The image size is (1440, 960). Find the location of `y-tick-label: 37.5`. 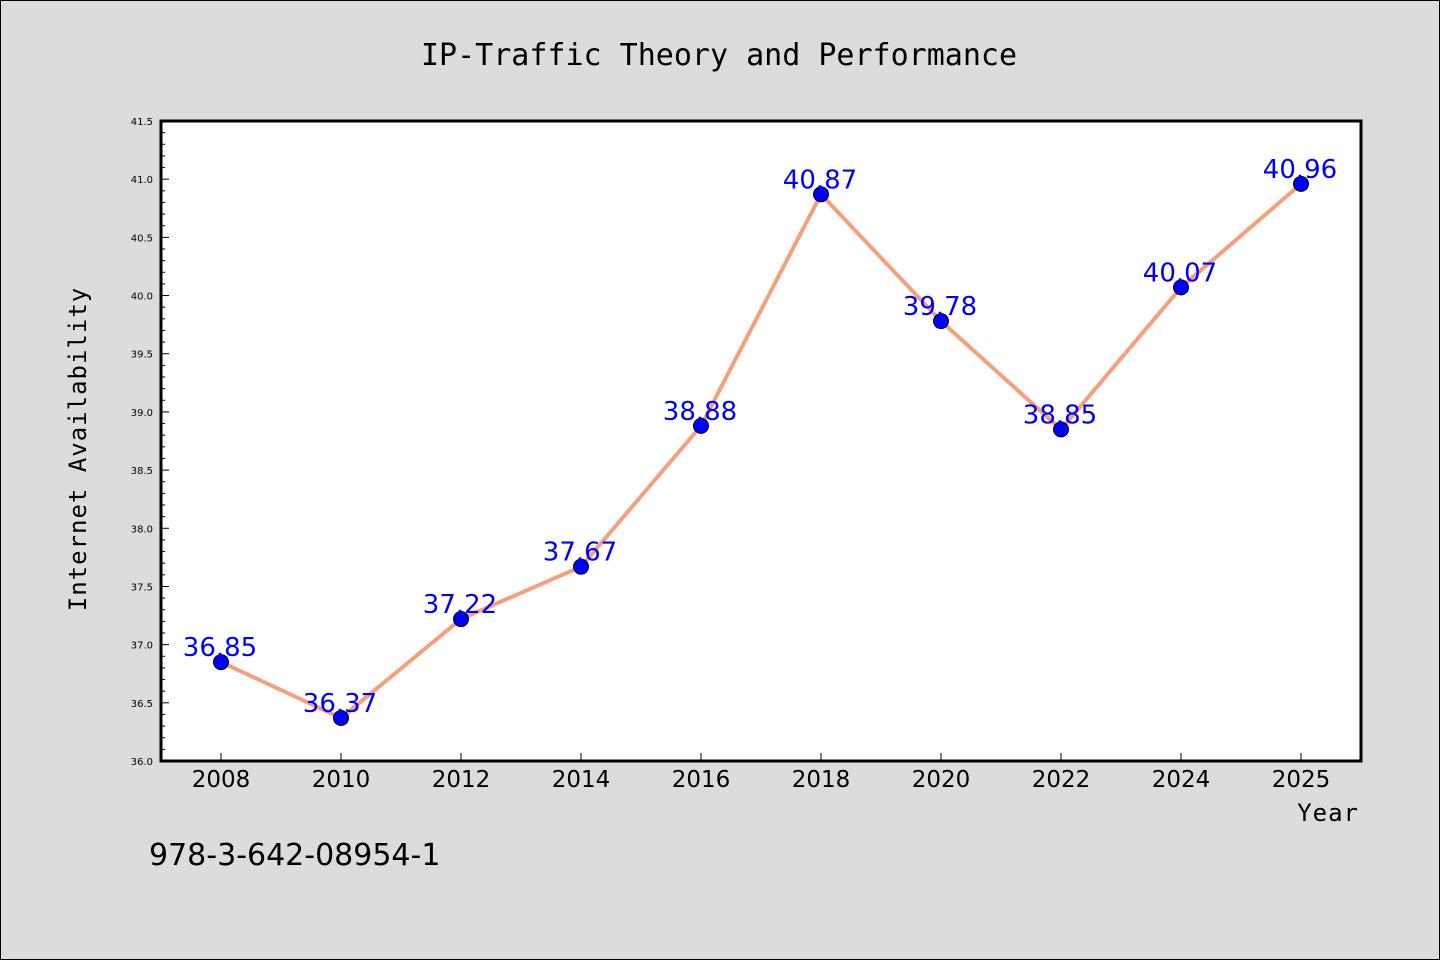

y-tick-label: 37.5 is located at coordinates (142, 587).